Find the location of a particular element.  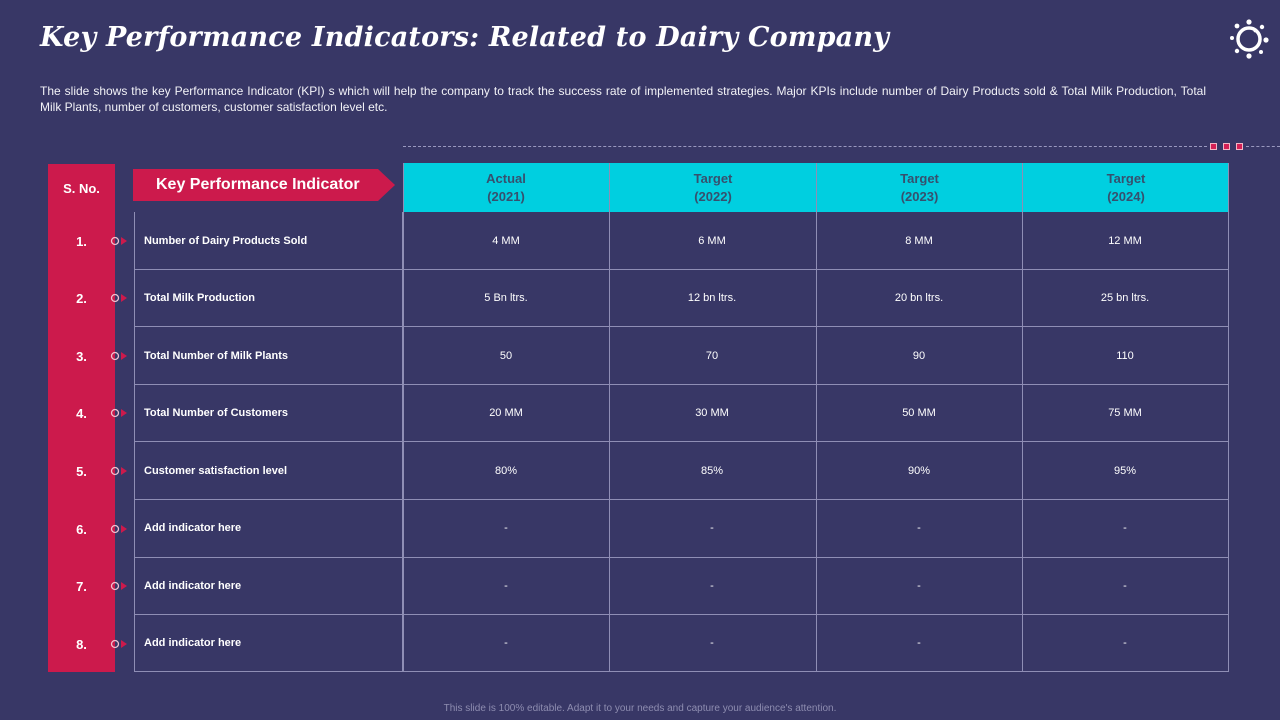

table-cell: 12 bn ltrs. is located at coordinates (712, 298).